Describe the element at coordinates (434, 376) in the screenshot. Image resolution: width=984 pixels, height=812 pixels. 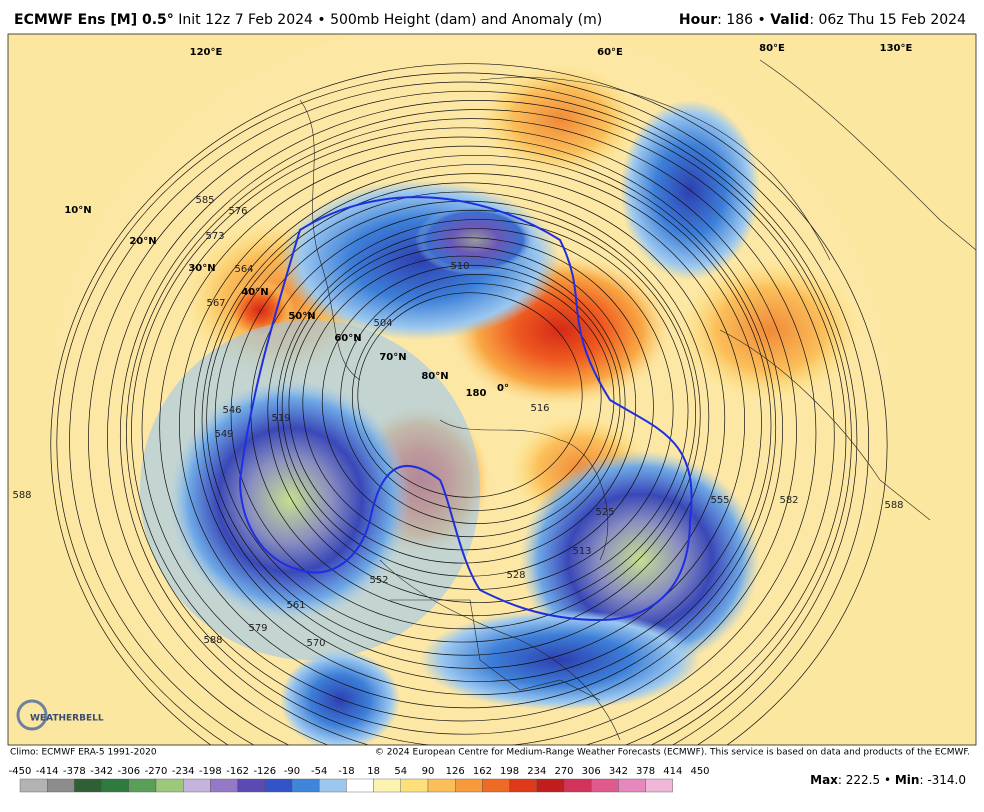
I see `latitude-label: 80°N` at that location.